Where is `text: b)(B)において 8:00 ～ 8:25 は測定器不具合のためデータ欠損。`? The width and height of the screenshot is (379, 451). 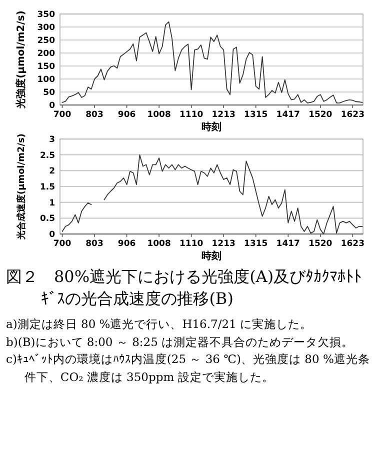
text: b)(B)において 8:00 ～ 8:25 は測定器不具合のためデータ欠損。 is located at coordinates (180, 342).